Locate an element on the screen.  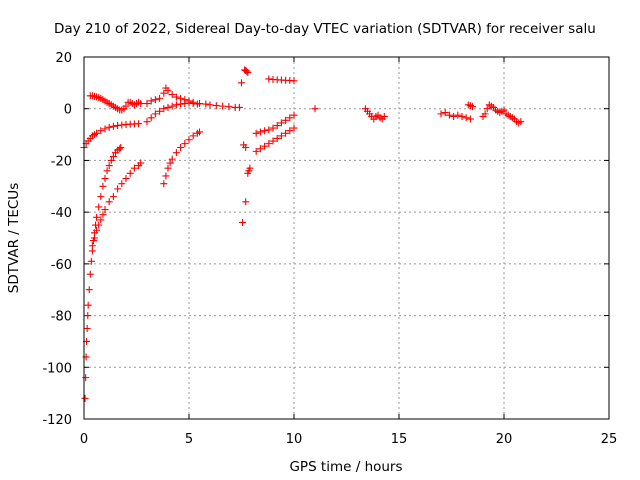
series-cluster-near-19.5 is located at coordinates (502, 114).